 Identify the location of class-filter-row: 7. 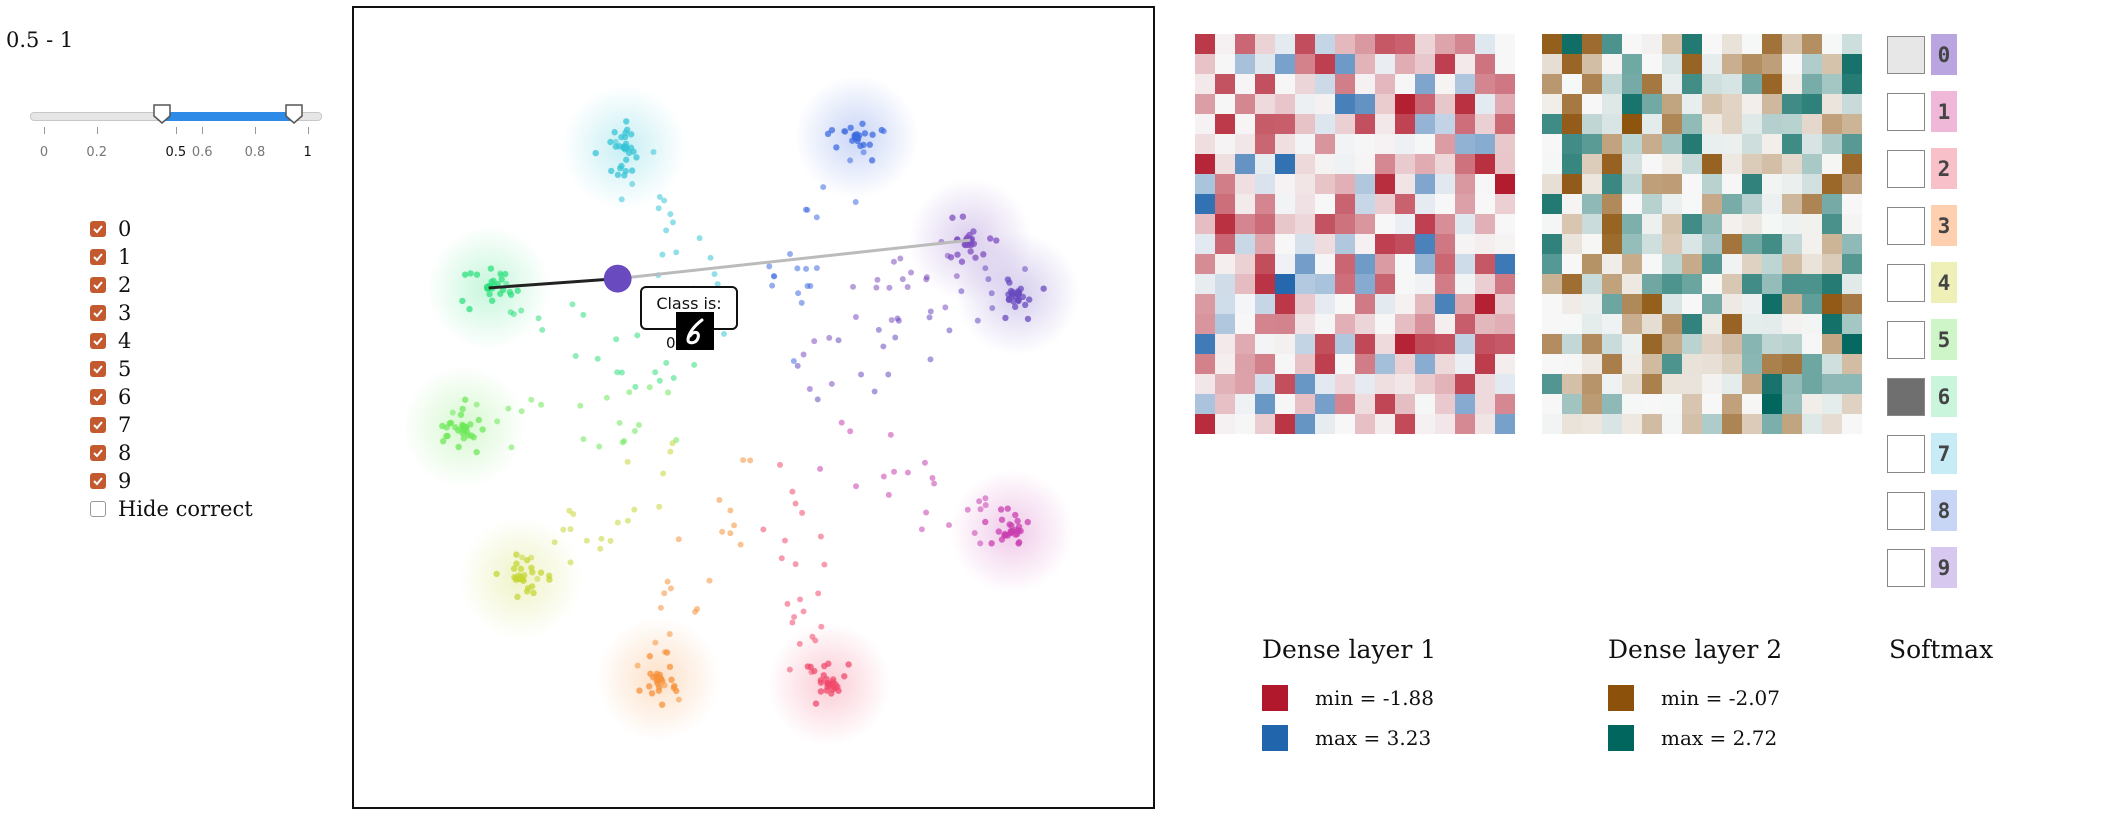
(171, 425).